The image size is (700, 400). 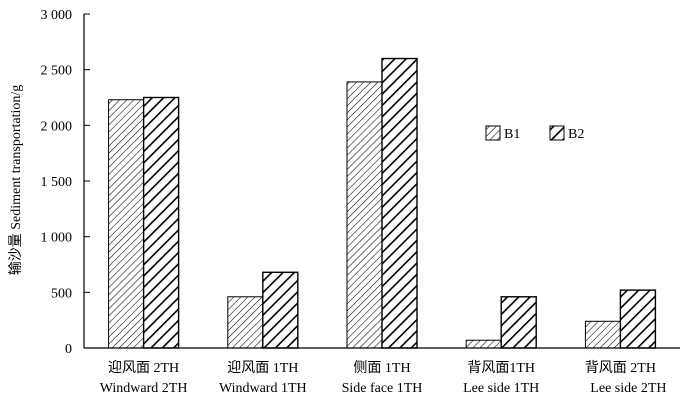 I want to click on legend: B1 B2, so click(x=534, y=133).